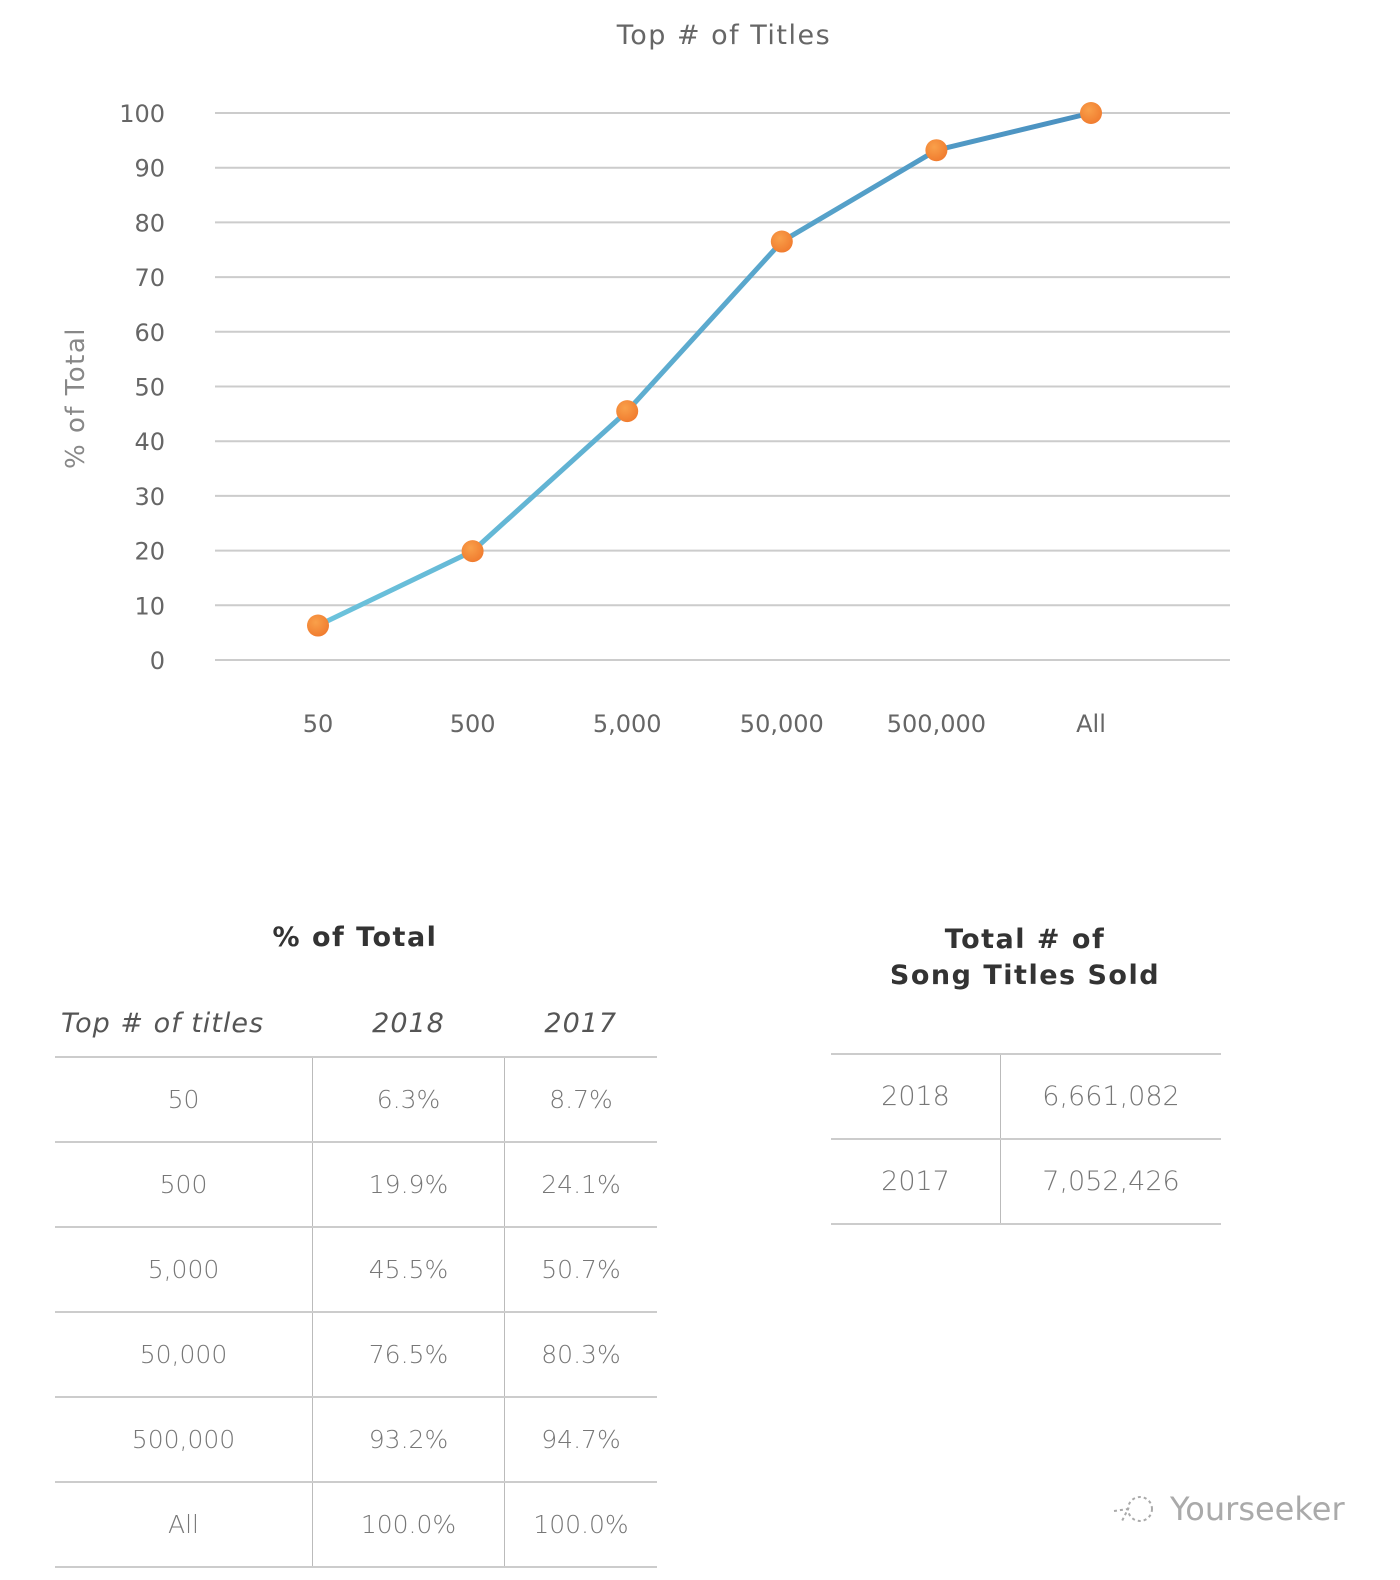 This screenshot has width=1400, height=1580. What do you see at coordinates (580, 1185) in the screenshot?
I see `table-cell: 24.1%` at bounding box center [580, 1185].